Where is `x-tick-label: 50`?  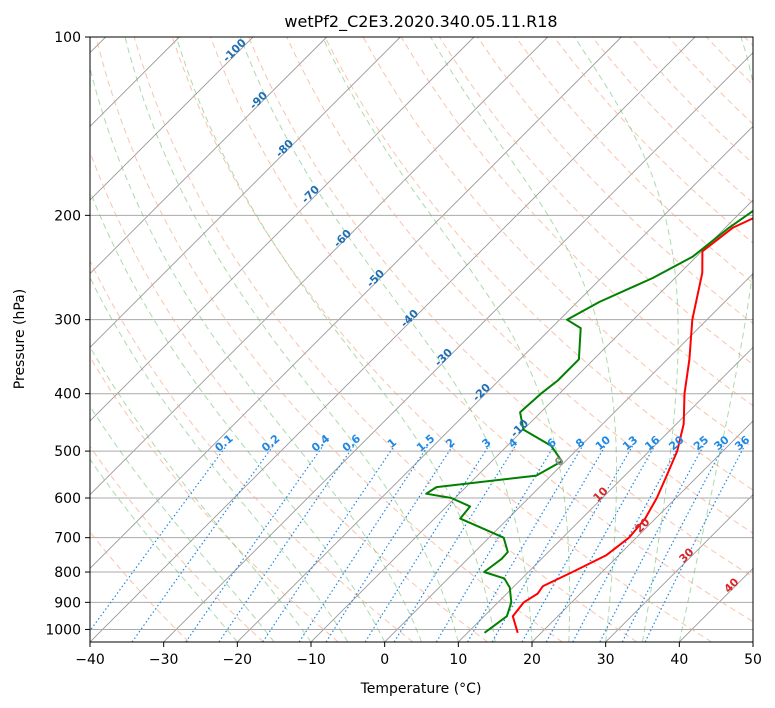 x-tick-label: 50 is located at coordinates (753, 660).